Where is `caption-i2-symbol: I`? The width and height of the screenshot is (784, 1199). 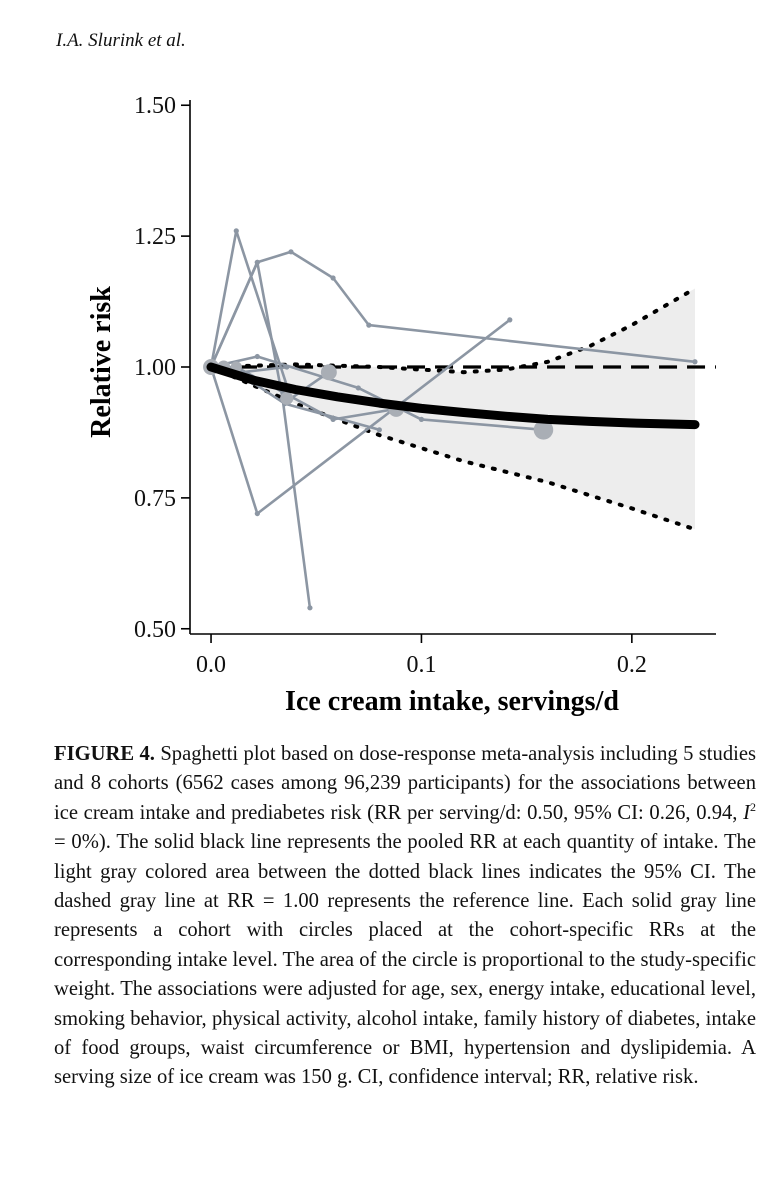
caption-i2-symbol: I is located at coordinates (746, 812).